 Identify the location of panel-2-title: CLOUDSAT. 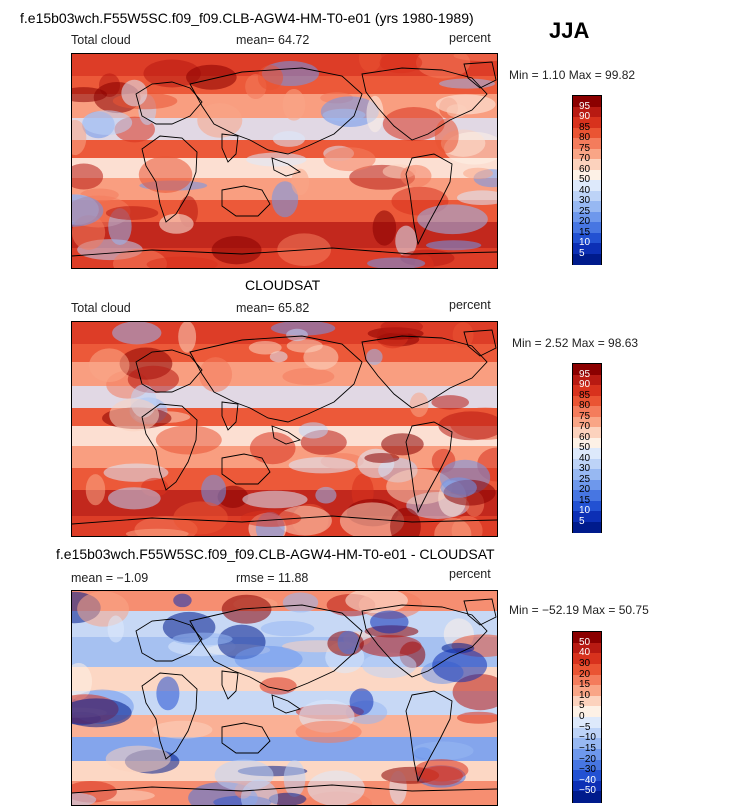
(283, 285).